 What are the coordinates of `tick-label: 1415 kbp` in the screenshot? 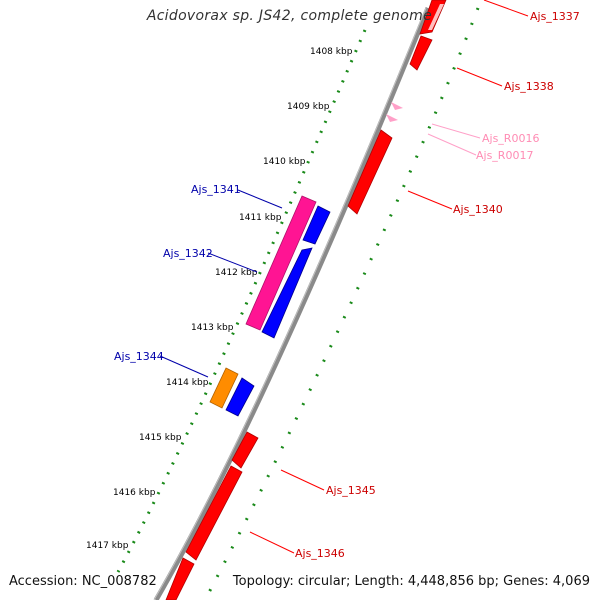 It's located at (160, 438).